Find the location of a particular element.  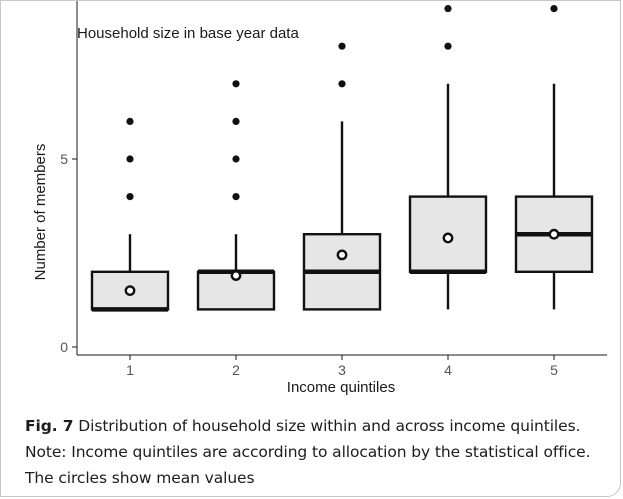

box-iqr is located at coordinates (236, 290).